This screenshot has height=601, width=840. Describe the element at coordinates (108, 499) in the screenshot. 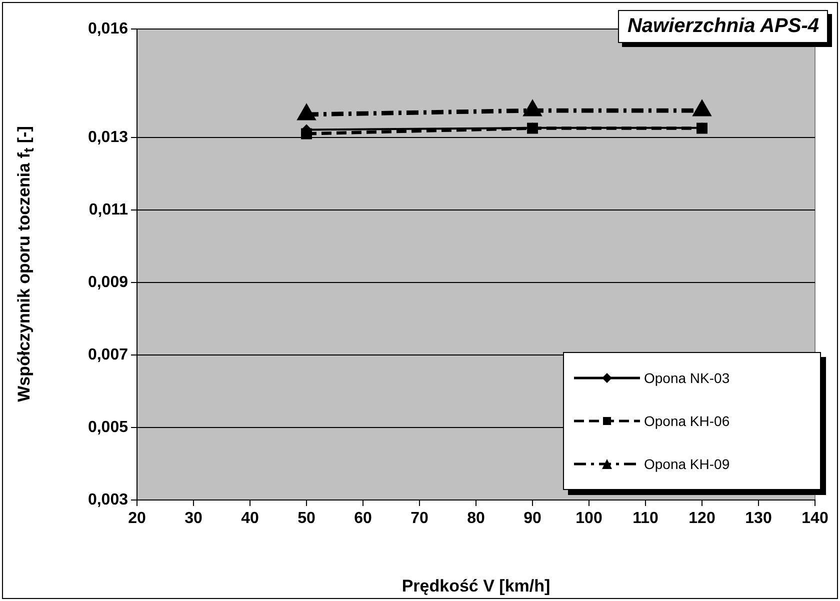

I see `y-tick-label: 0,003` at that location.